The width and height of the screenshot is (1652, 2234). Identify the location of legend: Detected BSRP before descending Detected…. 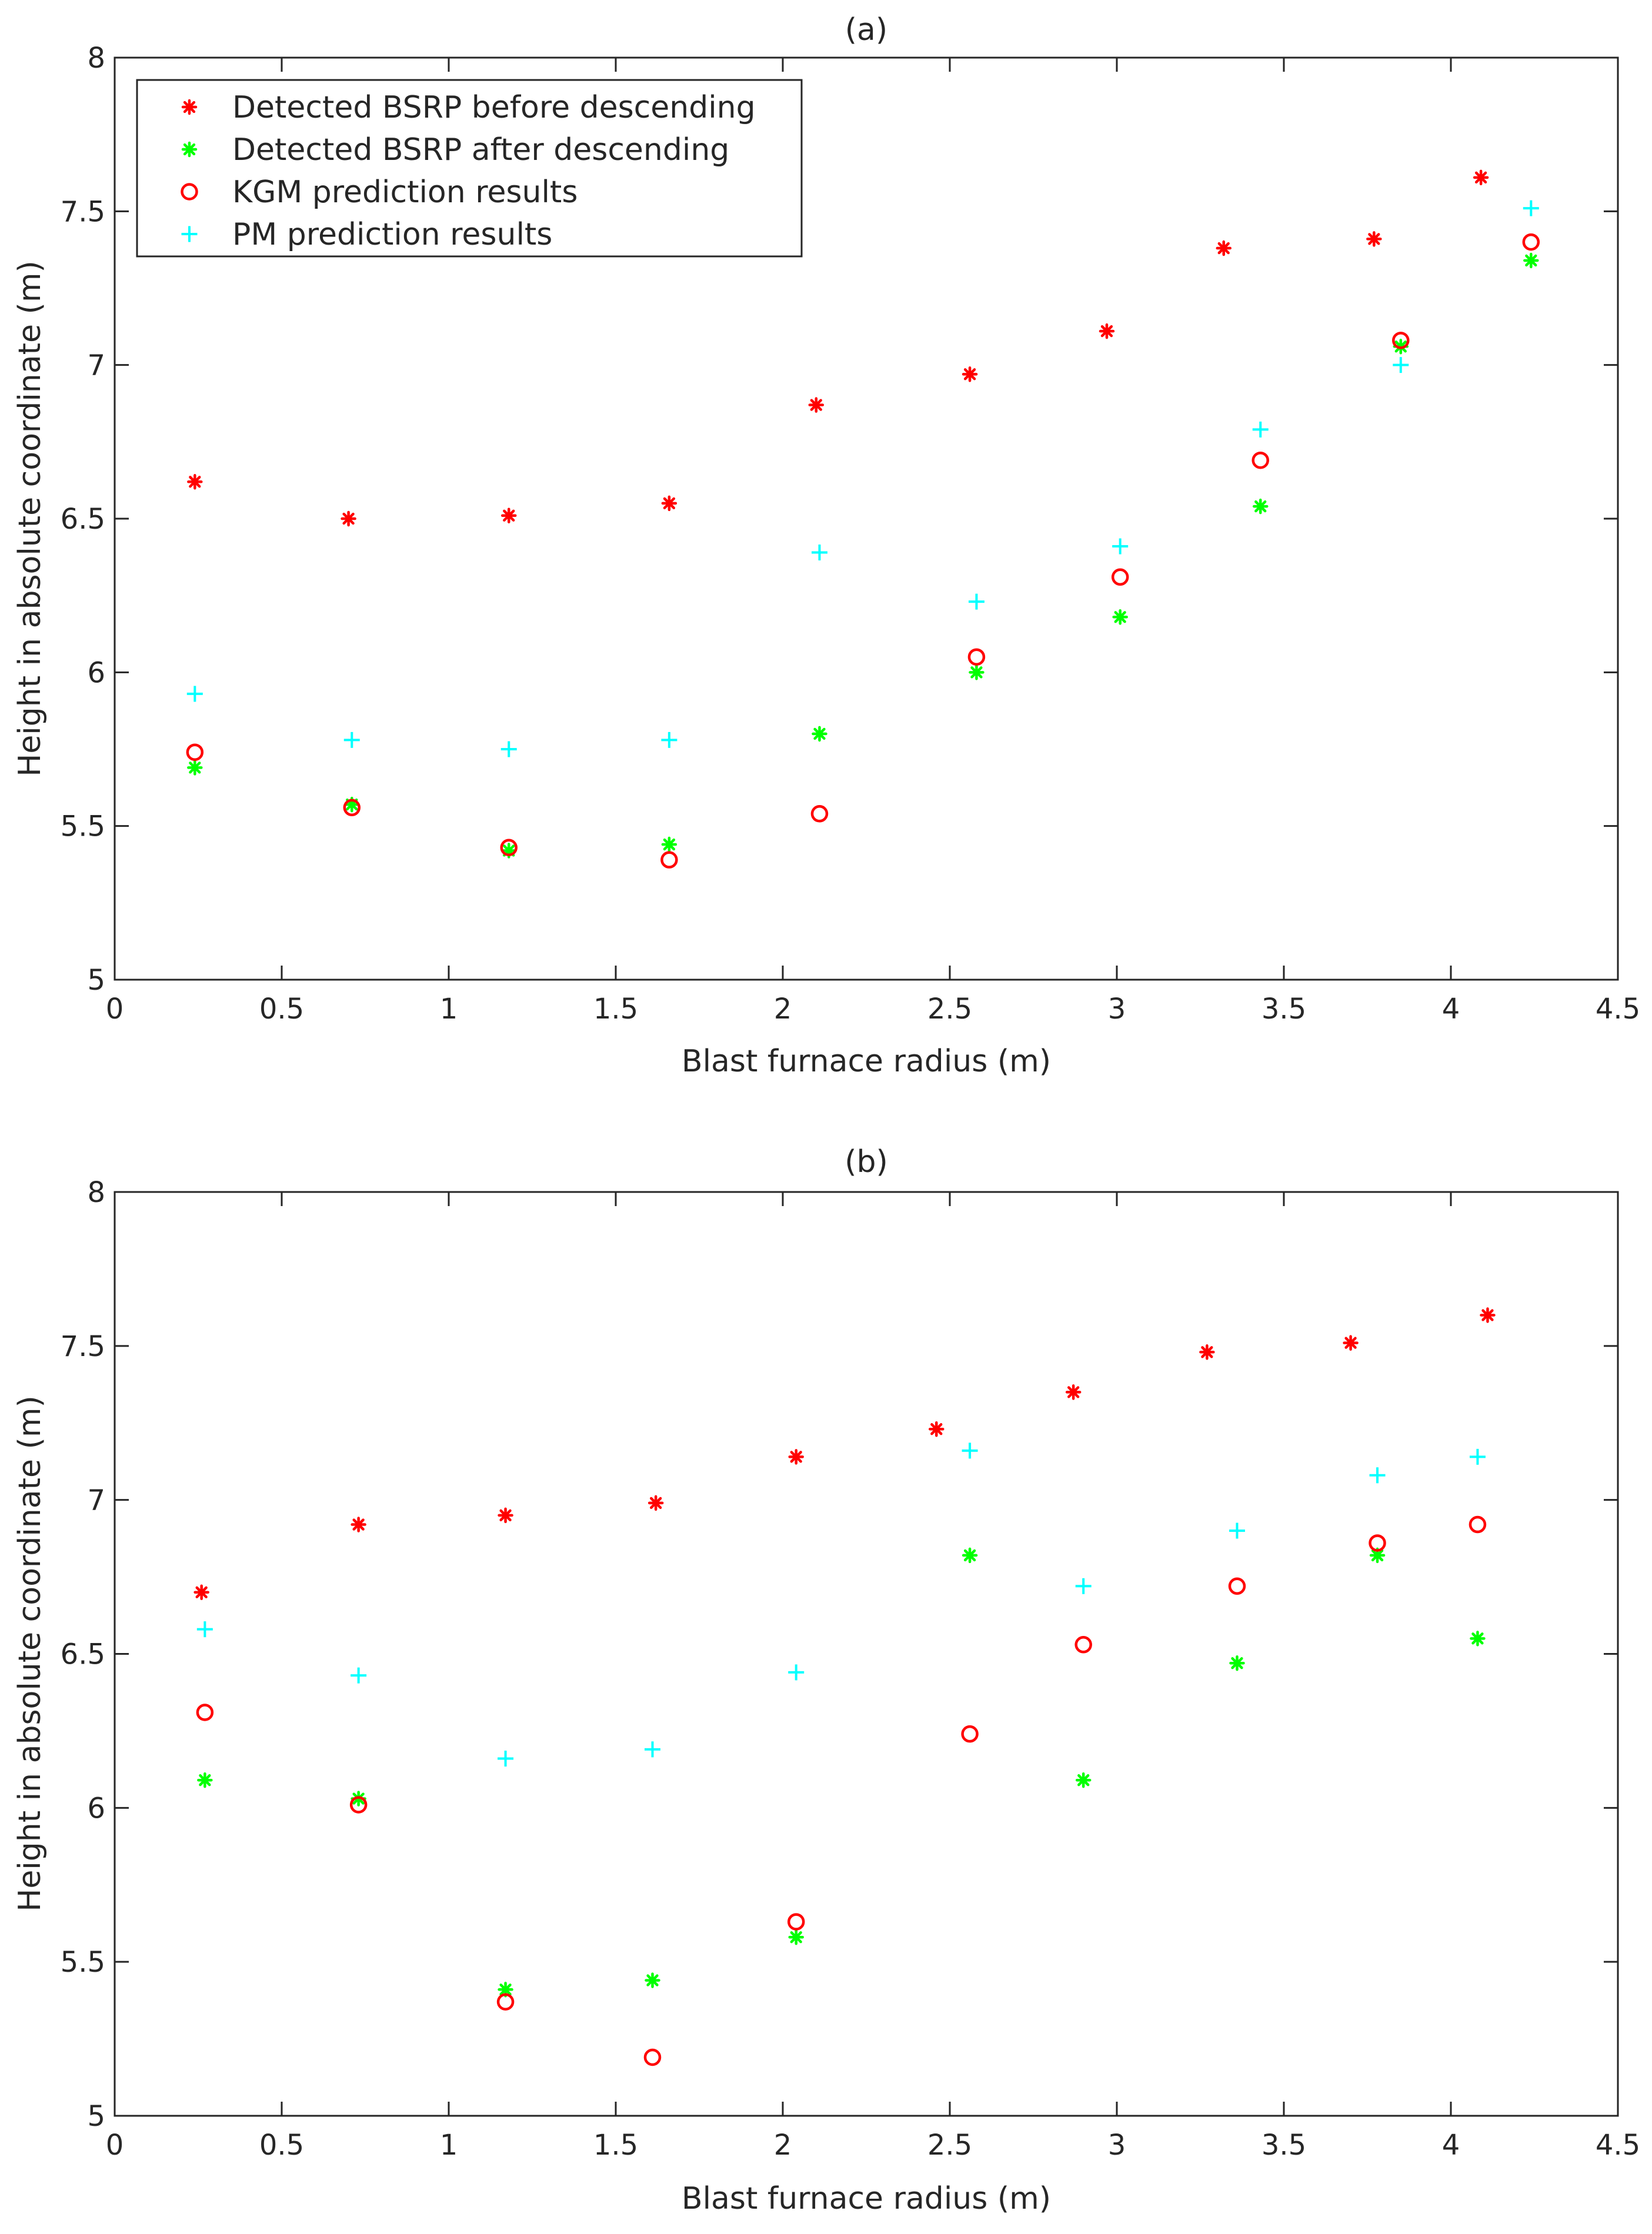
(469, 168).